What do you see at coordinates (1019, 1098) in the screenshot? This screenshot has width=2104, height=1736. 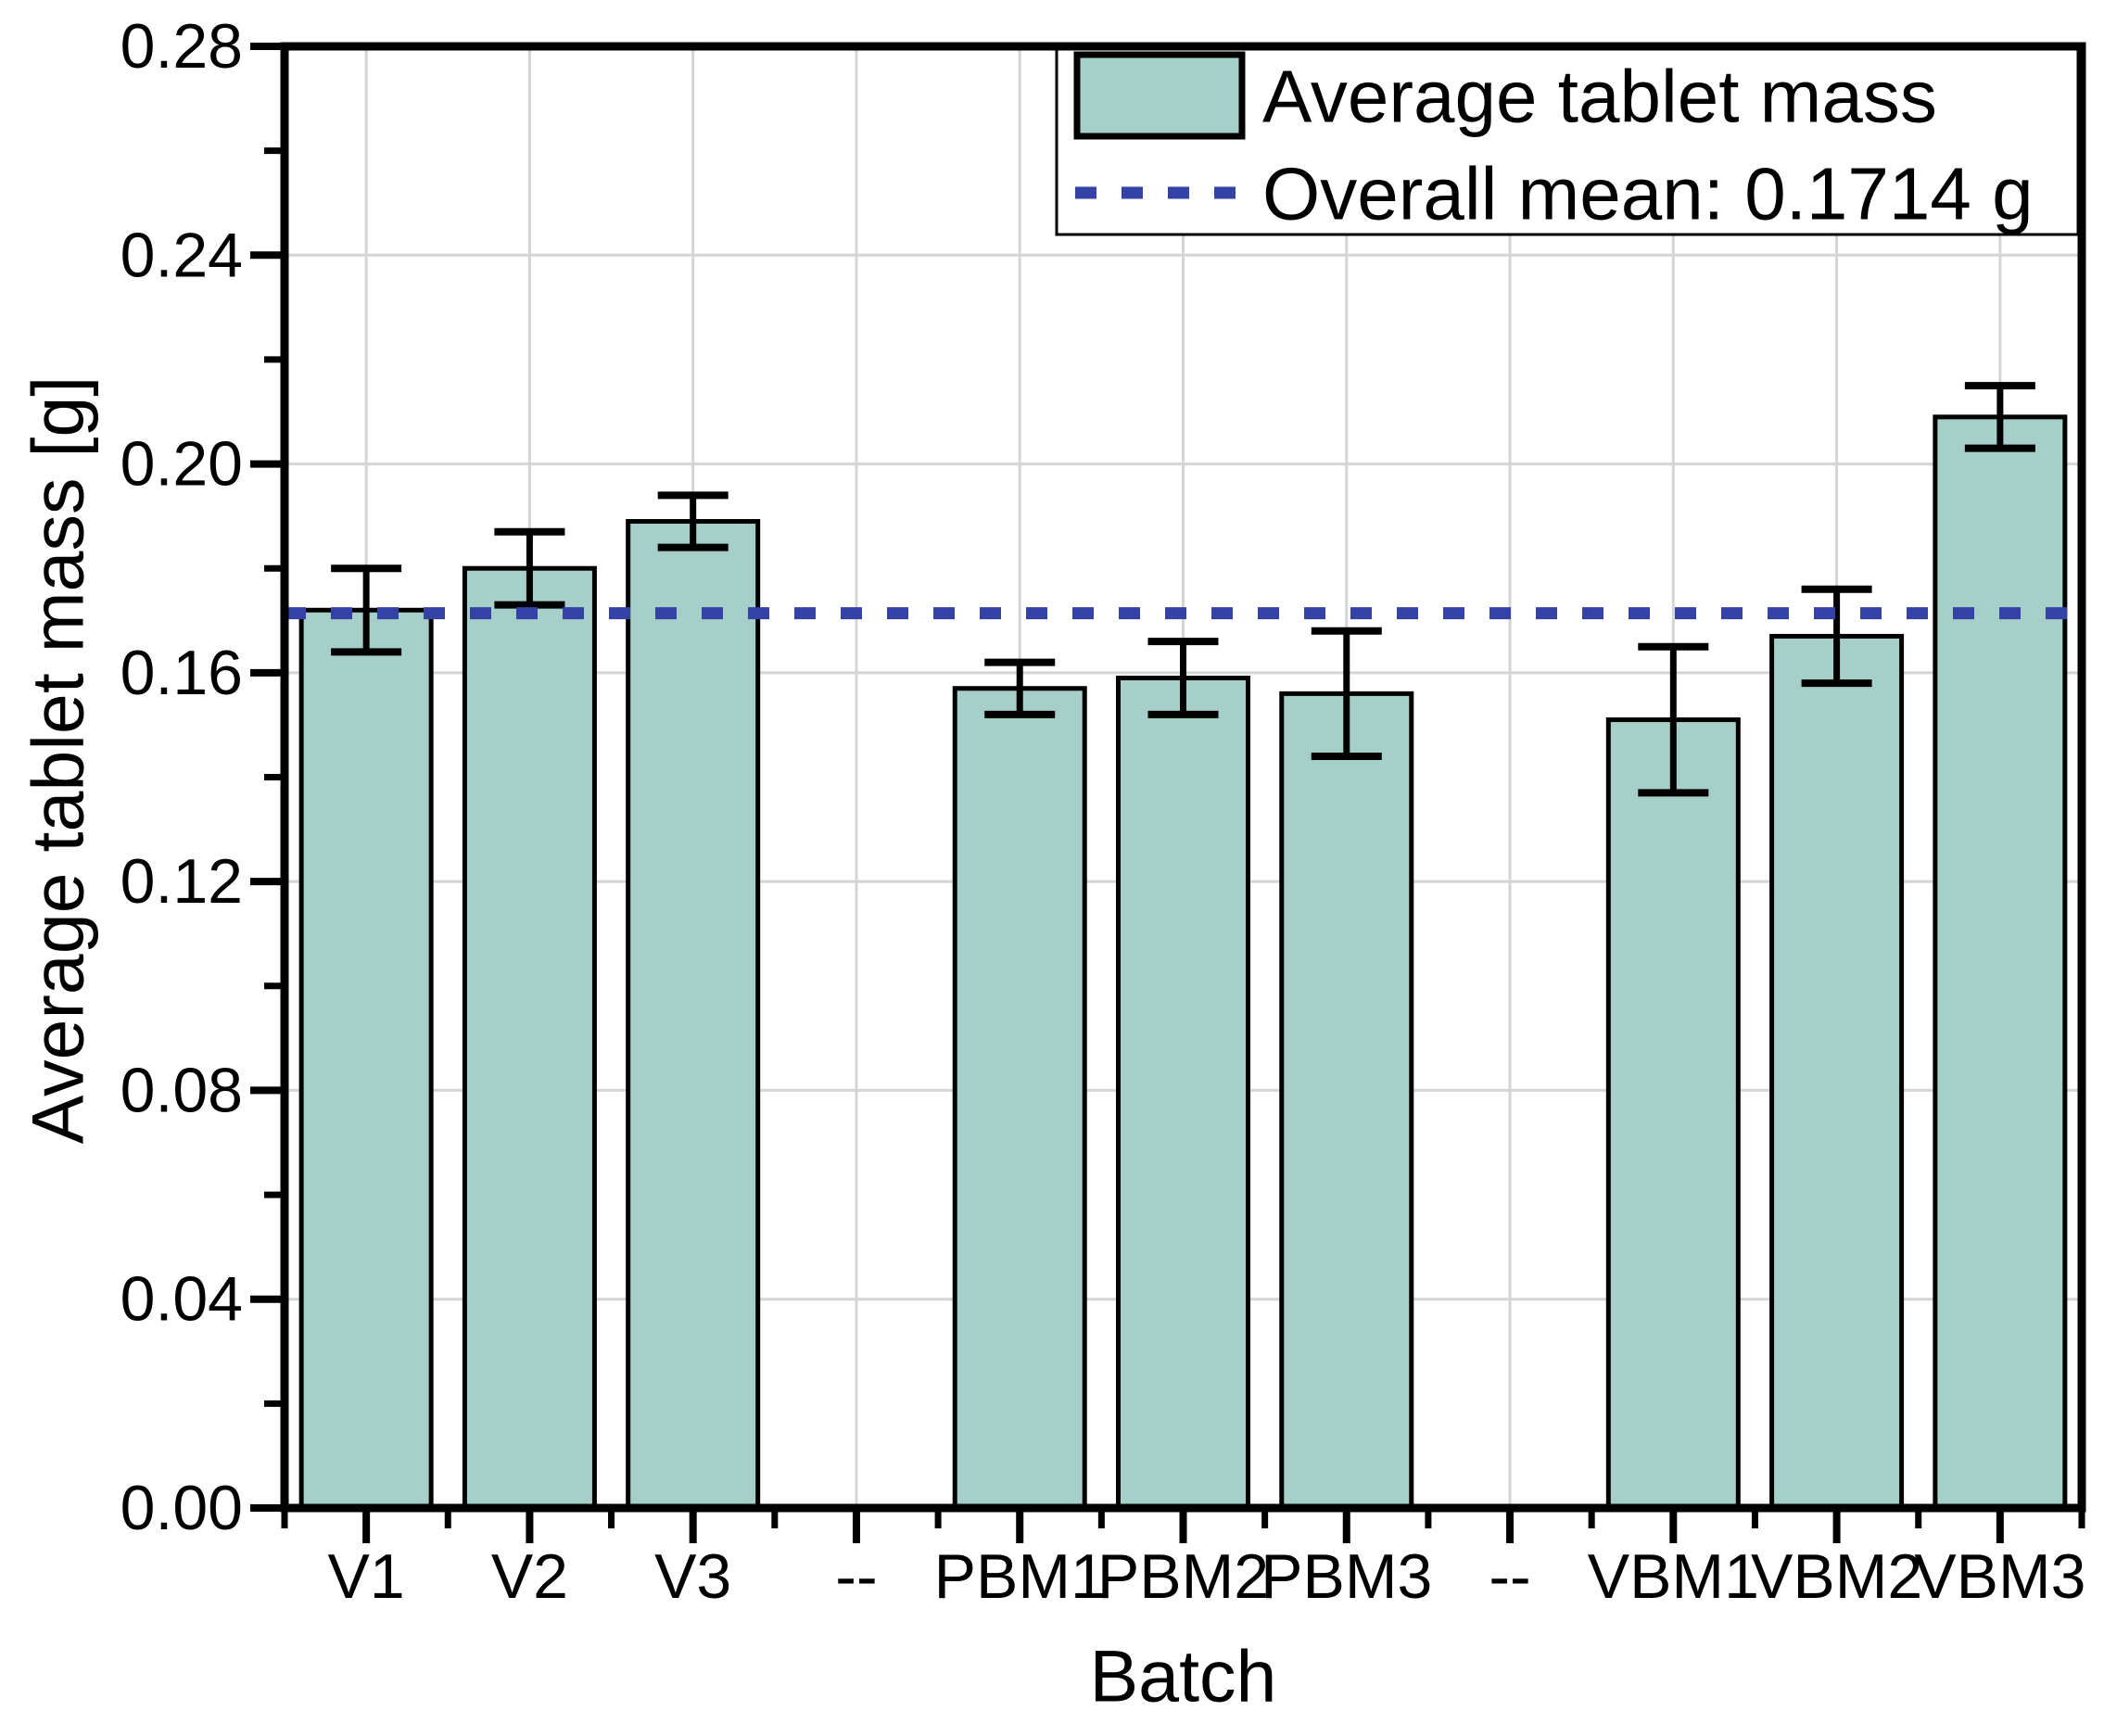 I see `bar-PBM1` at bounding box center [1019, 1098].